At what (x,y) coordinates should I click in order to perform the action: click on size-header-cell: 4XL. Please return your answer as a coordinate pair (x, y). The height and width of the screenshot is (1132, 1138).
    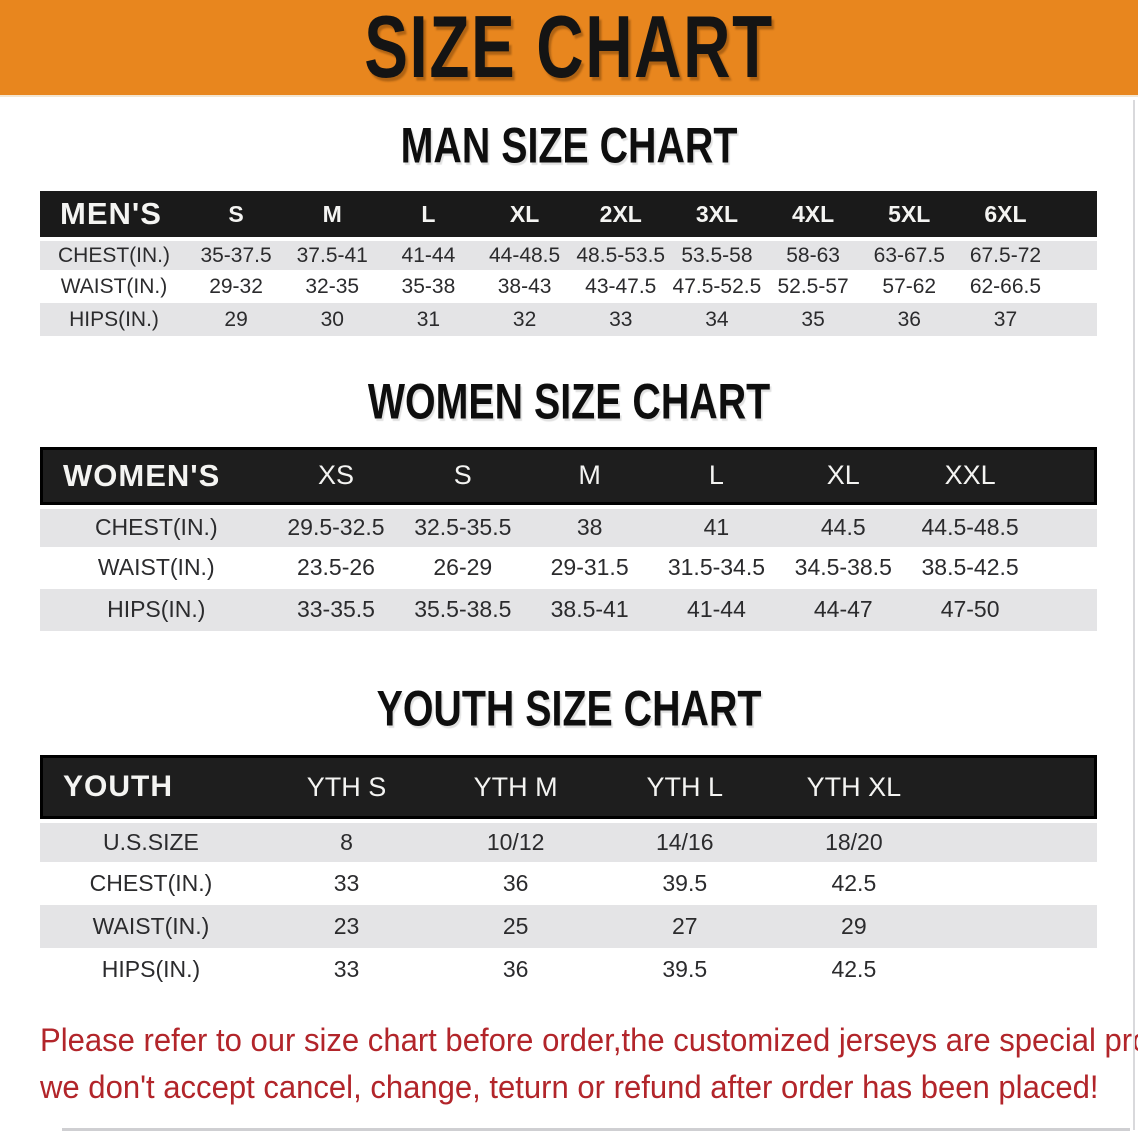
    Looking at the image, I should click on (813, 214).